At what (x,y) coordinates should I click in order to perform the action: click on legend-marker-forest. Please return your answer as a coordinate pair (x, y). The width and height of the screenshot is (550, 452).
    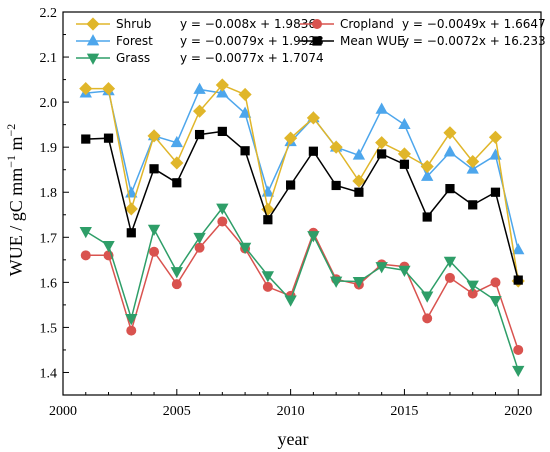
    Looking at the image, I should click on (93, 40).